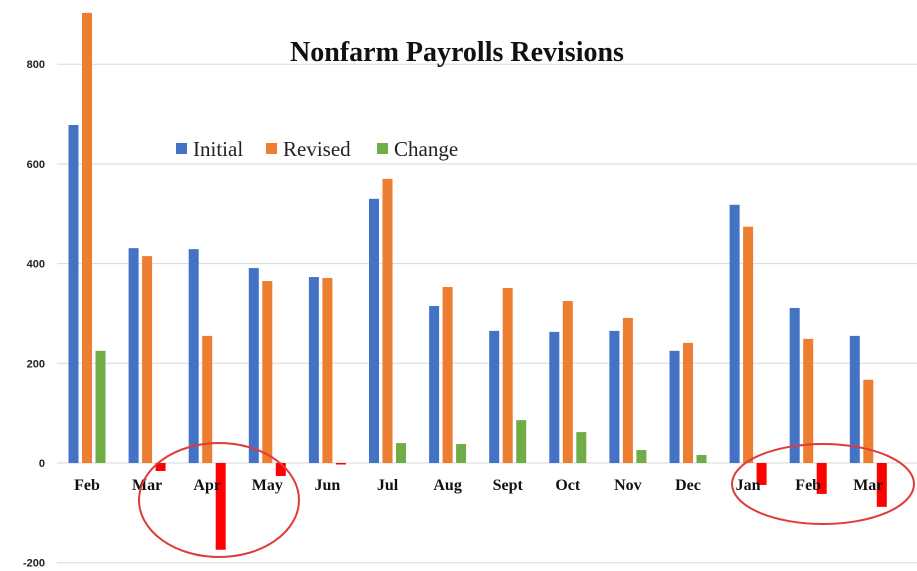 The image size is (917, 571). I want to click on legend-label-change: Change, so click(426, 149).